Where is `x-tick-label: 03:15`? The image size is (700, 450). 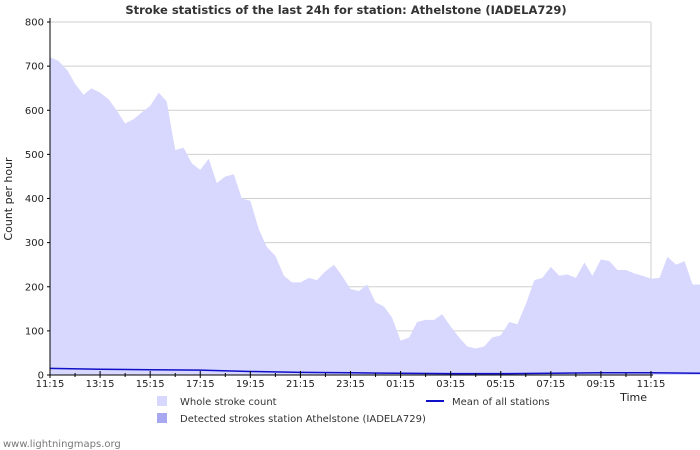
x-tick-label: 03:15 is located at coordinates (450, 384).